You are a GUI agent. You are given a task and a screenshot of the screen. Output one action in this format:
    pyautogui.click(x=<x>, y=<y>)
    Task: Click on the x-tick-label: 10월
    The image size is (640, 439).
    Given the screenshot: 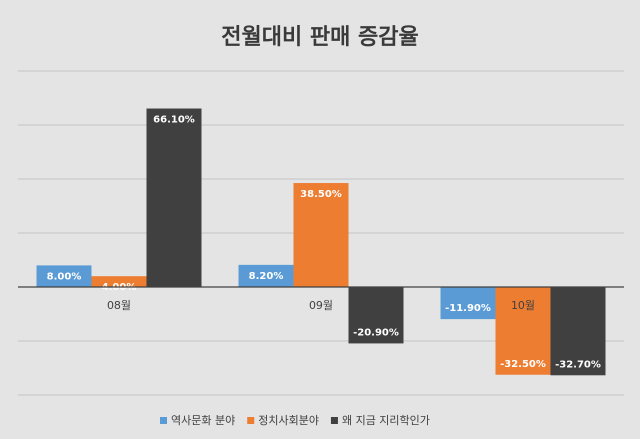 What is the action you would take?
    pyautogui.click(x=523, y=305)
    